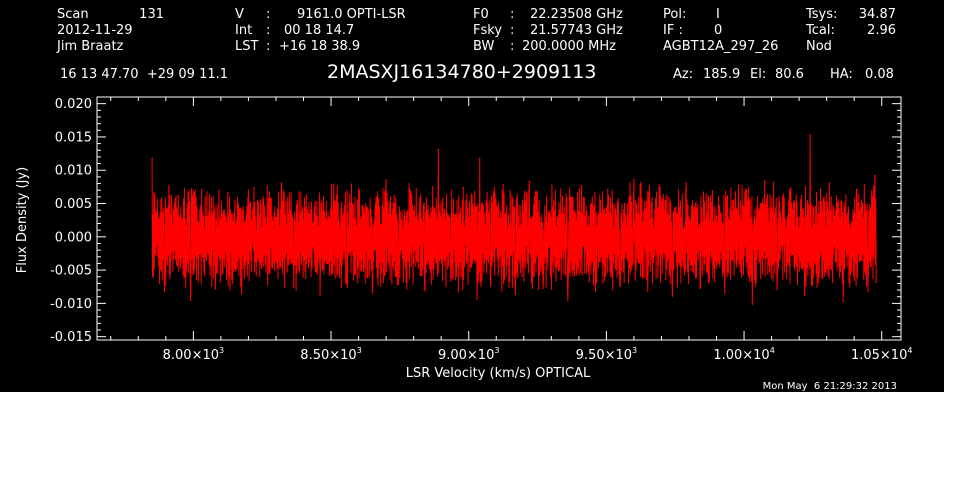 This screenshot has height=490, width=962. What do you see at coordinates (743, 354) in the screenshot?
I see `x-tick-label: 1.00×10⁴` at bounding box center [743, 354].